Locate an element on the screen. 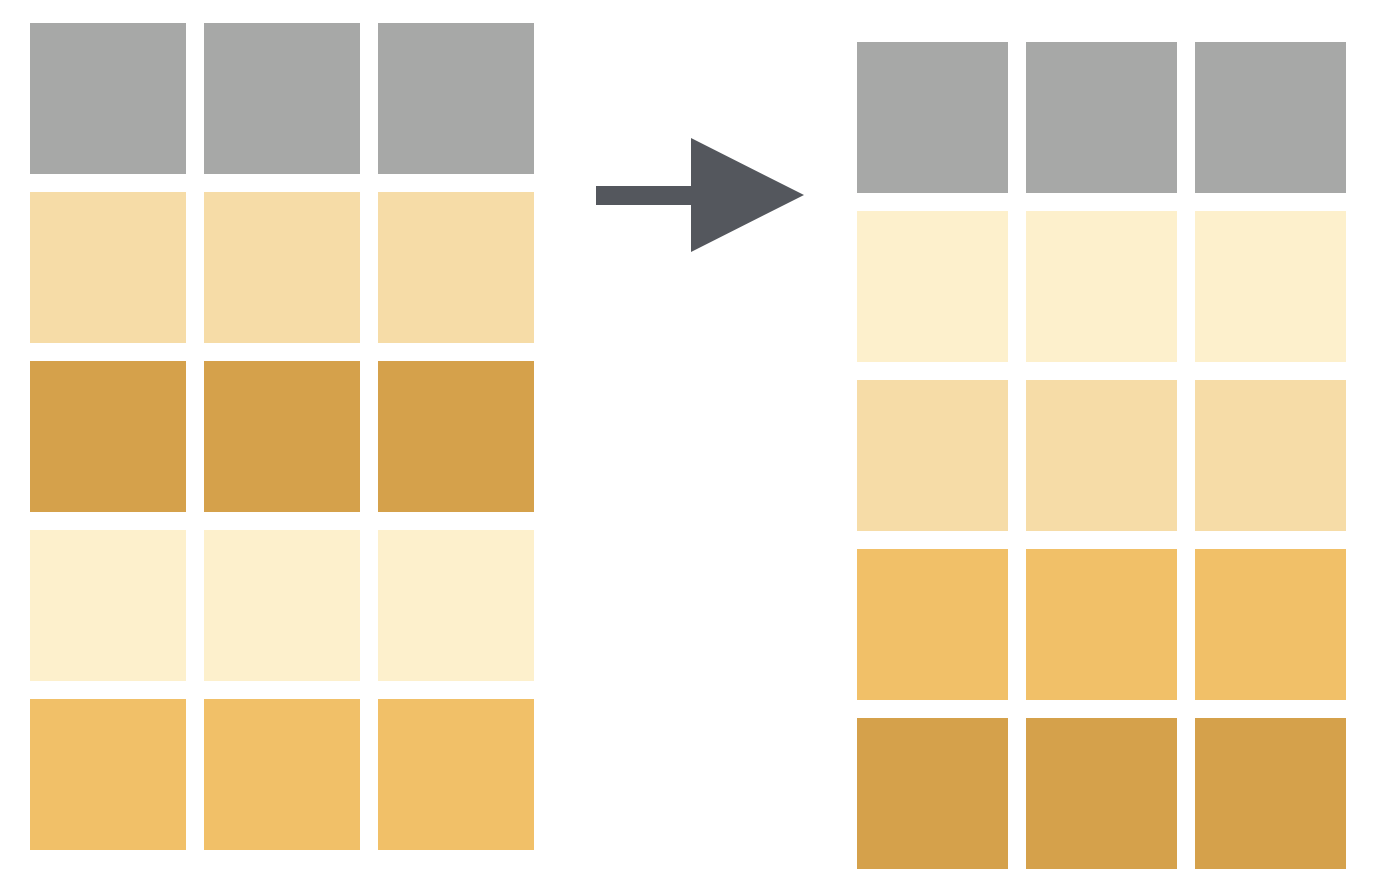 This screenshot has height=890, width=1376. after-cell-r4-c3 is located at coordinates (1270, 624).